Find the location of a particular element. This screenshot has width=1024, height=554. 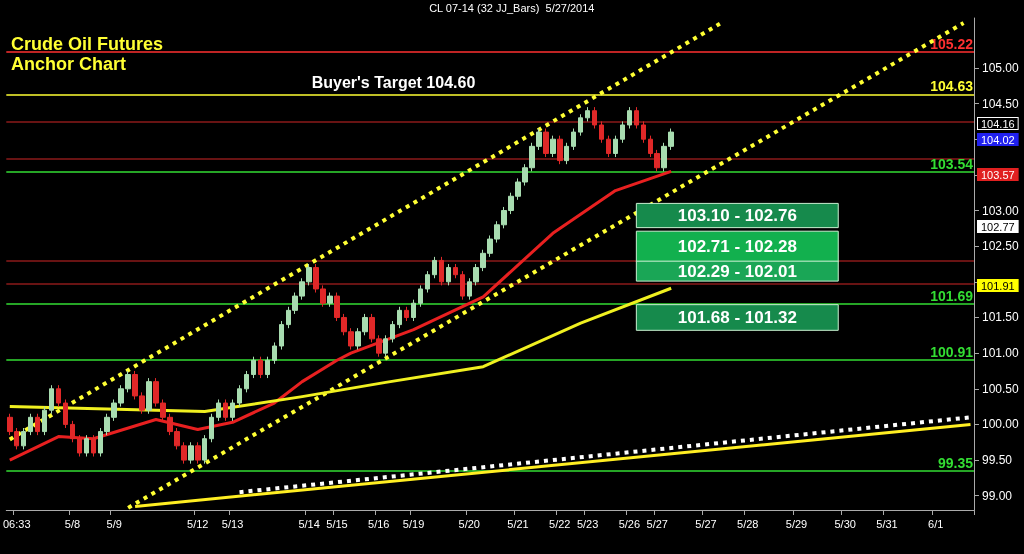

text: CL 07-14 (32 JJ_Bars) 5/27/2014 is located at coordinates (512, 7).